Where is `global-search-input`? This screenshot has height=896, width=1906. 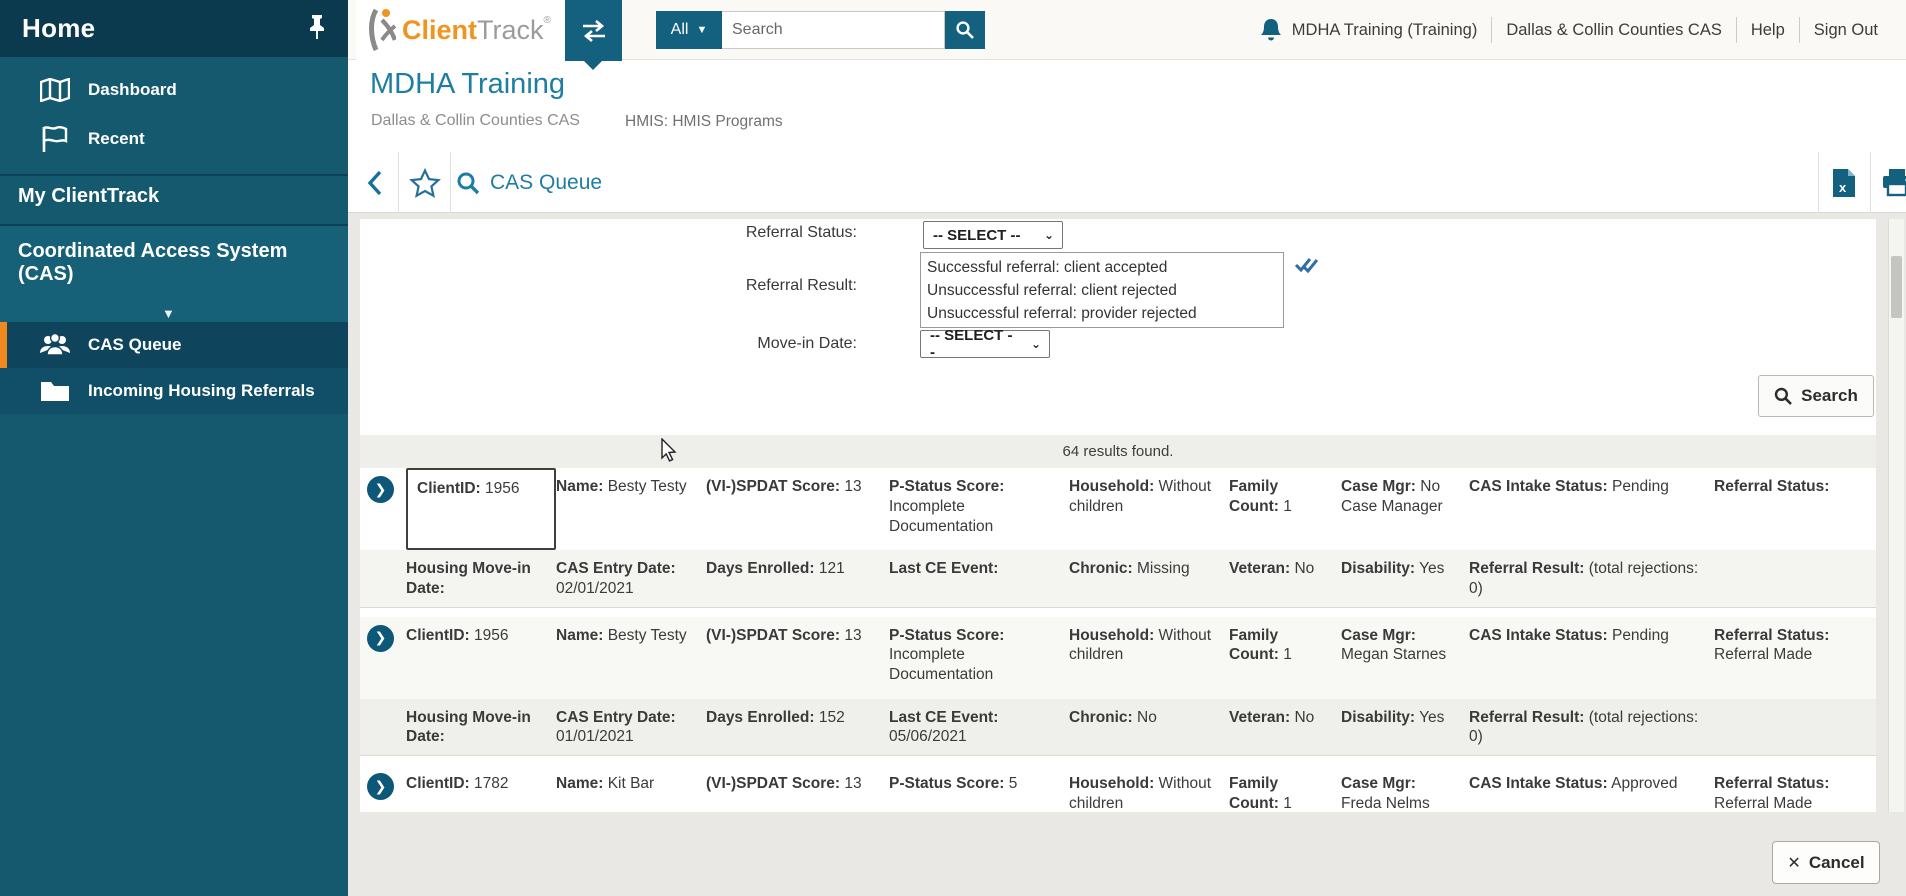
global-search-input is located at coordinates (833, 30).